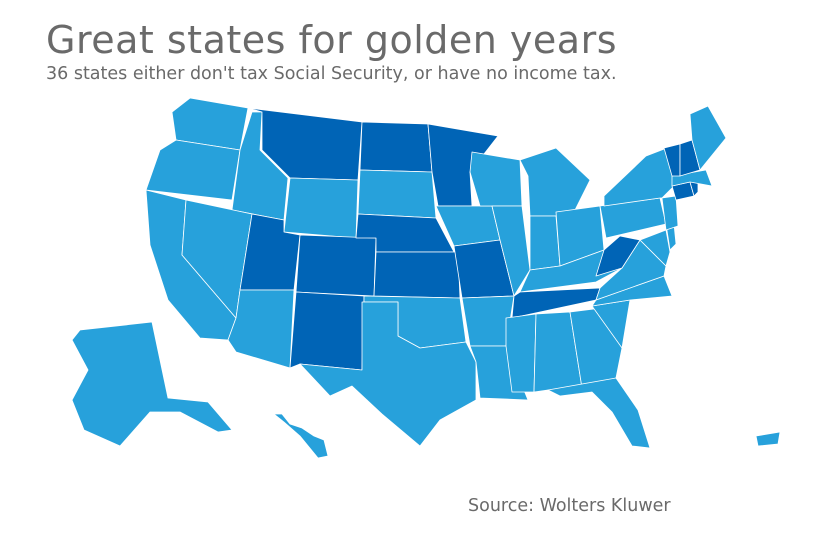  I want to click on state-pr, so click(768, 439).